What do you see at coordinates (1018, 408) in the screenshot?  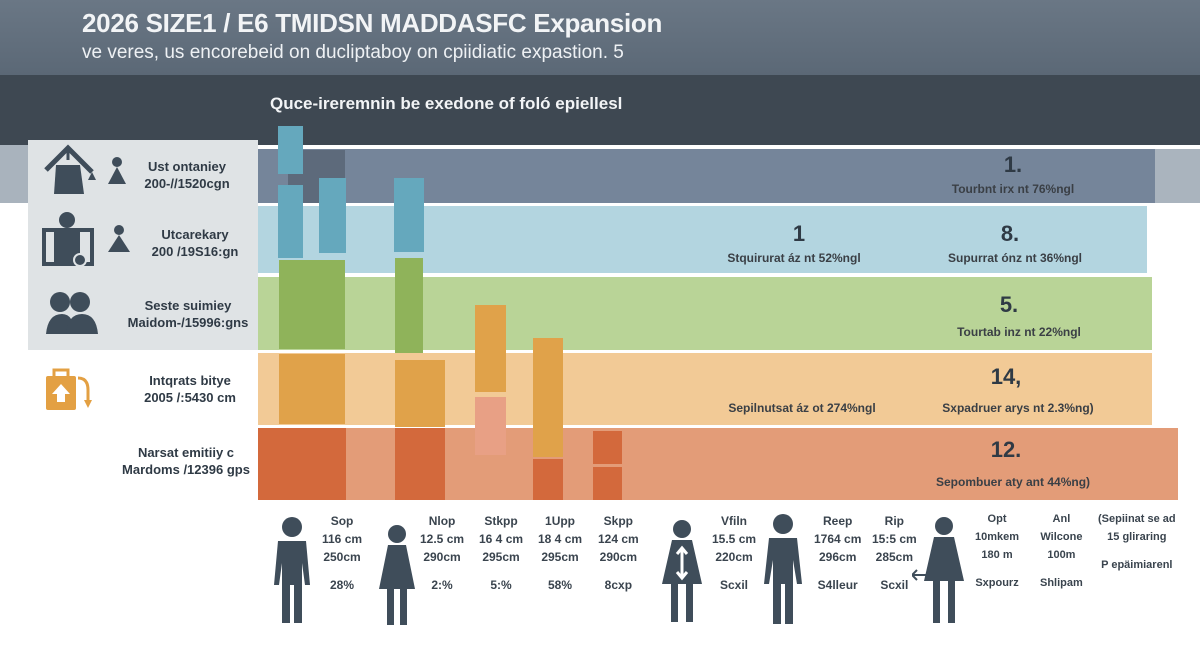 I see `row-4-right-caption: Sxpadruer arys nt 2.3%ng)` at bounding box center [1018, 408].